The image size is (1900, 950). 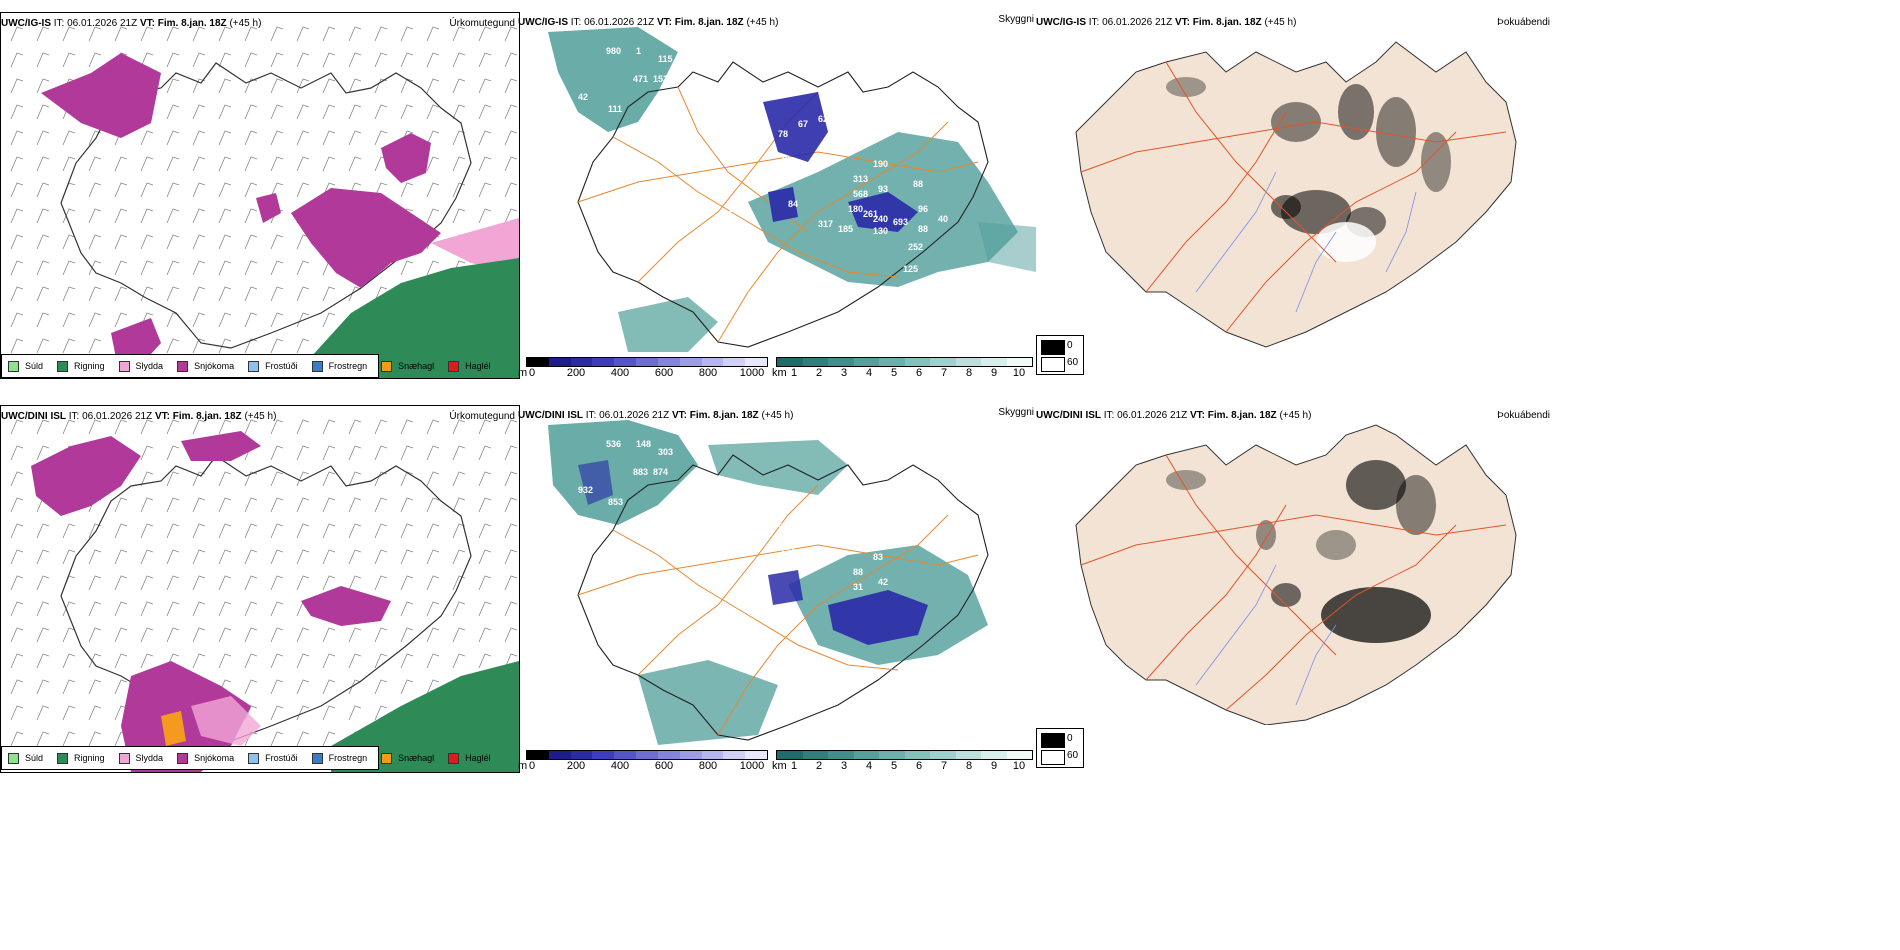 I want to click on haze-legend-panel-2: 0 60, so click(x=1060, y=748).